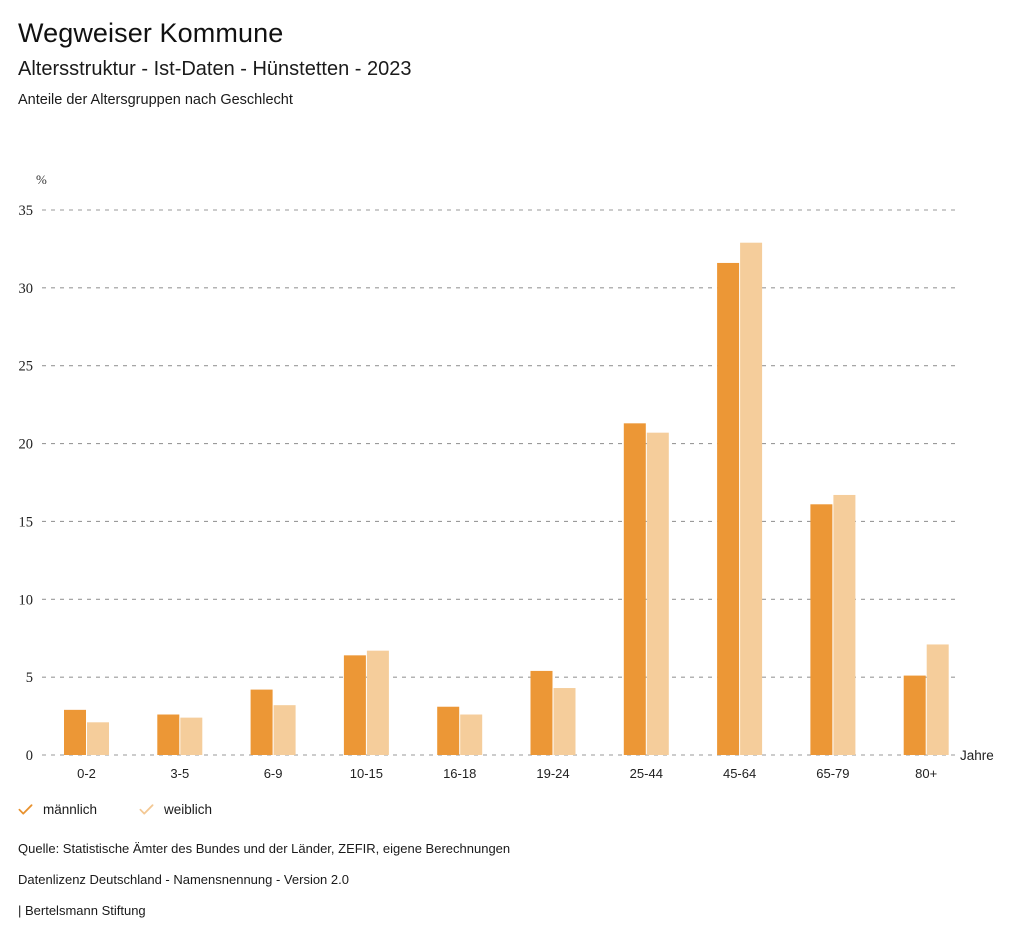 This screenshot has width=1024, height=946. Describe the element at coordinates (115, 809) in the screenshot. I see `chart-legend: männlich weiblich` at that location.